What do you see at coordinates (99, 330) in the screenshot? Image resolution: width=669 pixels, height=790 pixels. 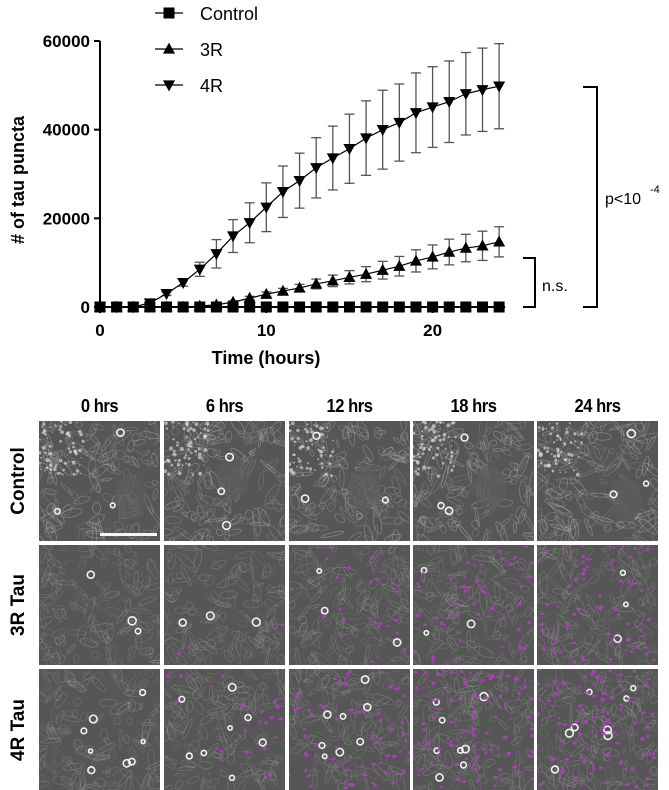 I see `x-tick-label: 0` at bounding box center [99, 330].